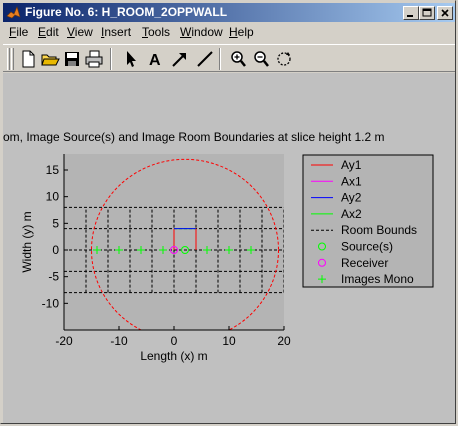 This screenshot has width=458, height=426. I want to click on legend-label: Receiver, so click(364, 263).